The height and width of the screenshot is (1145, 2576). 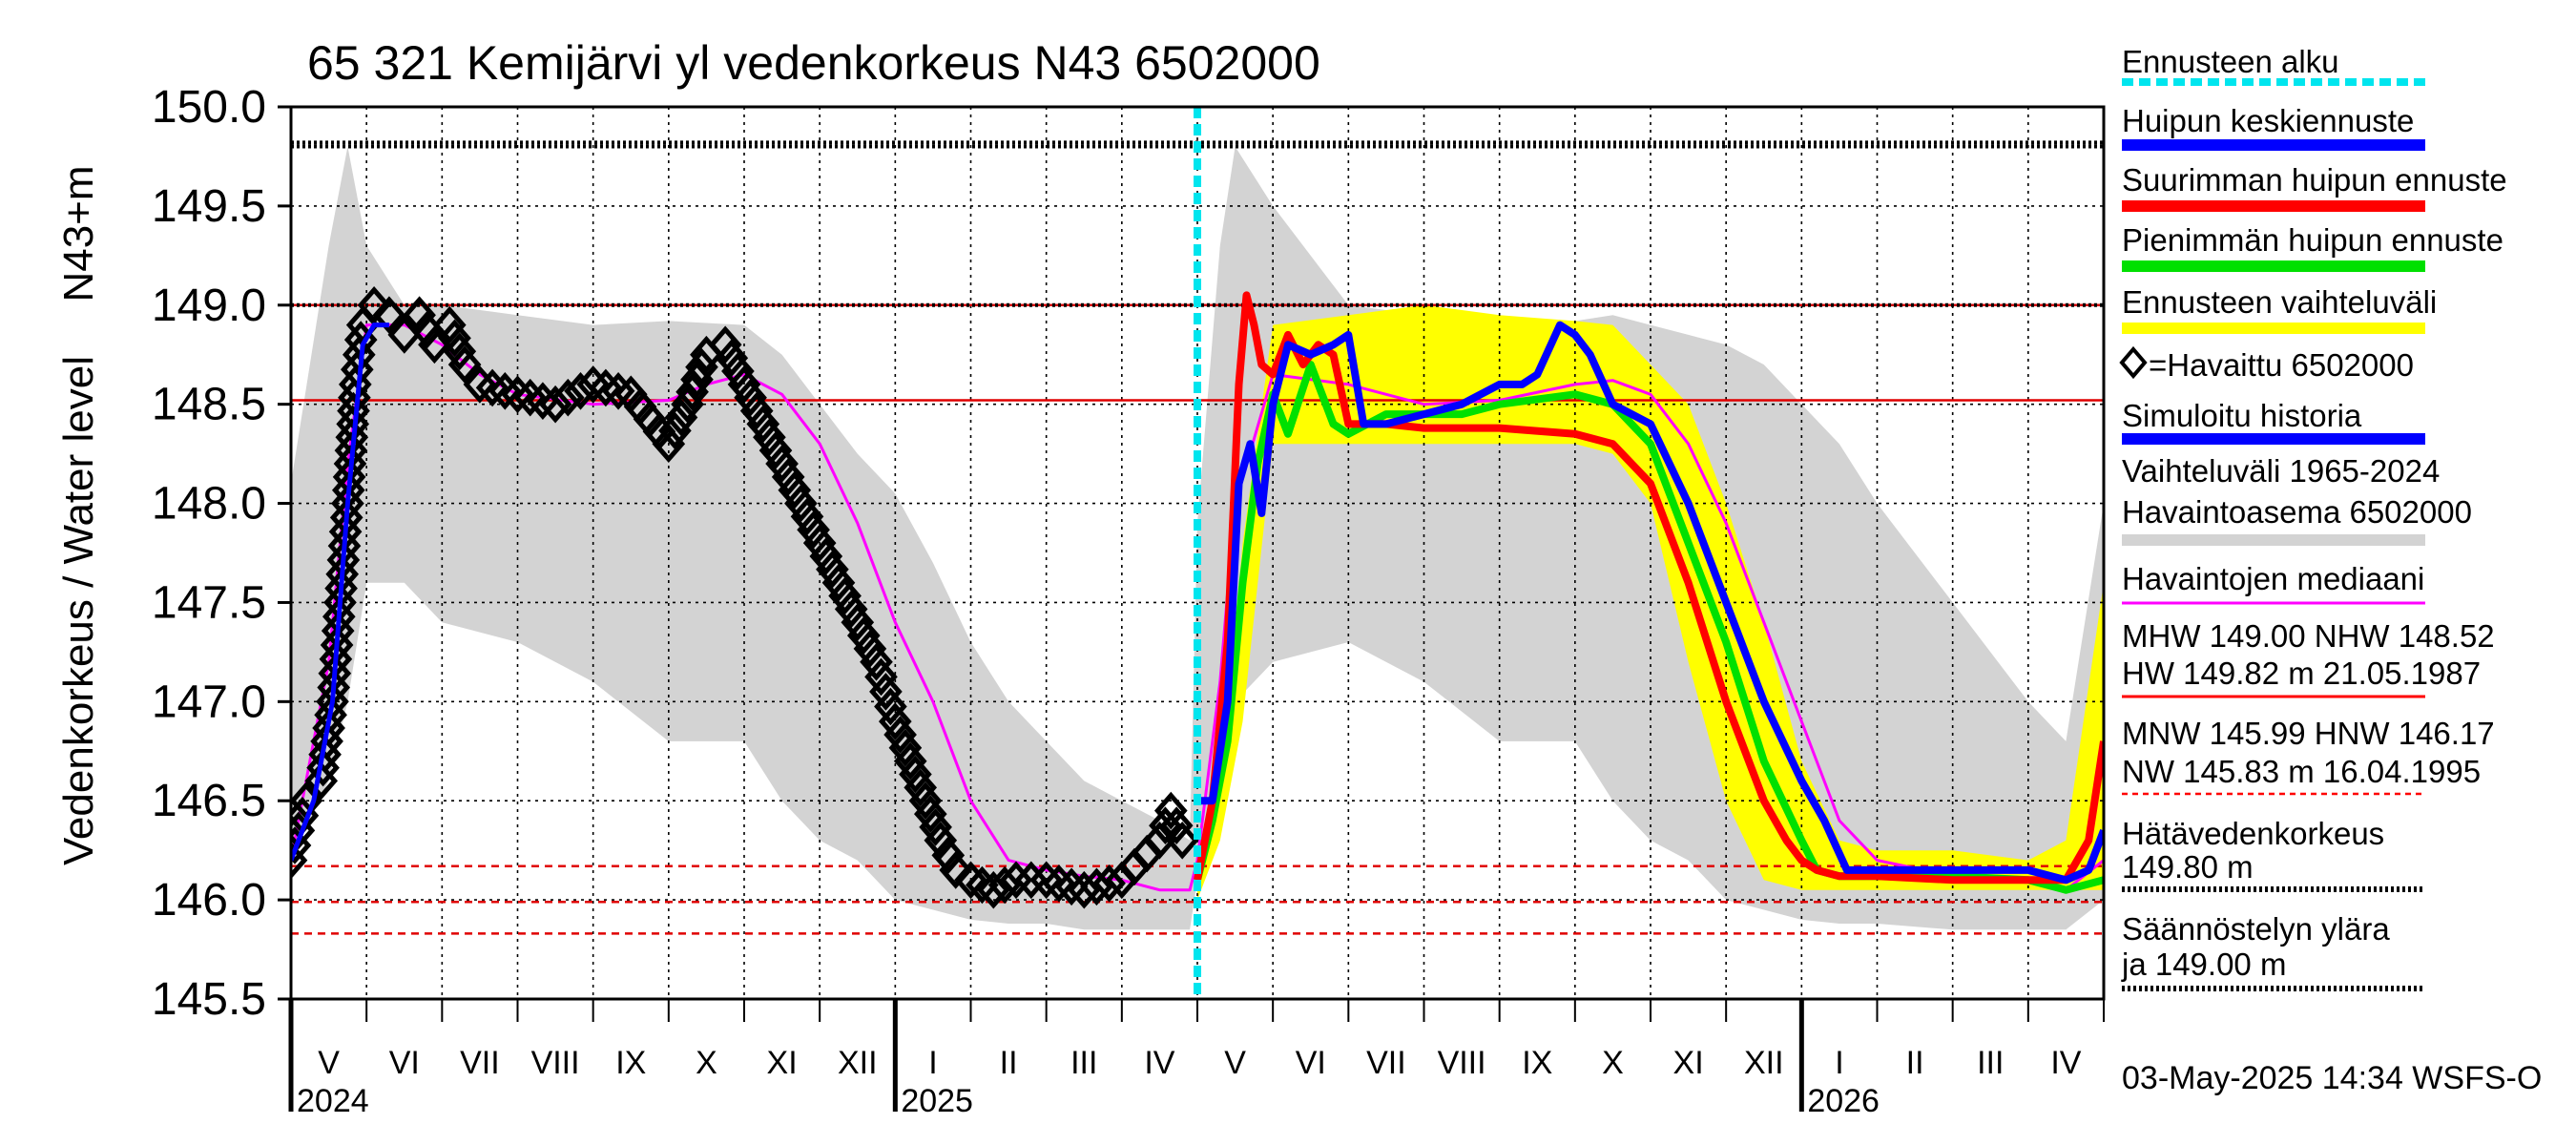 I want to click on legend-label: Simuloitu historia, so click(x=2242, y=416).